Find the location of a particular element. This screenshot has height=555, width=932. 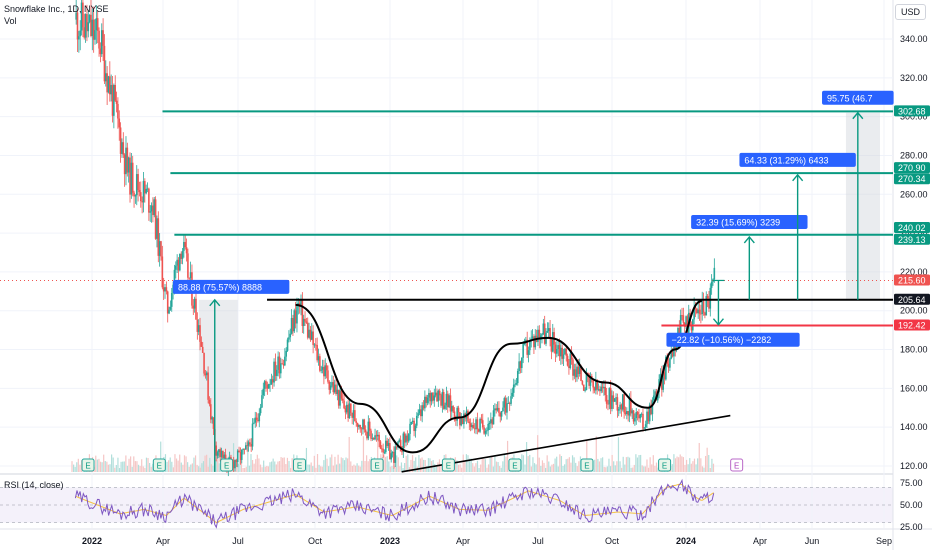

measure-text-1: 88.88 (75.57%) 8888 is located at coordinates (220, 287).